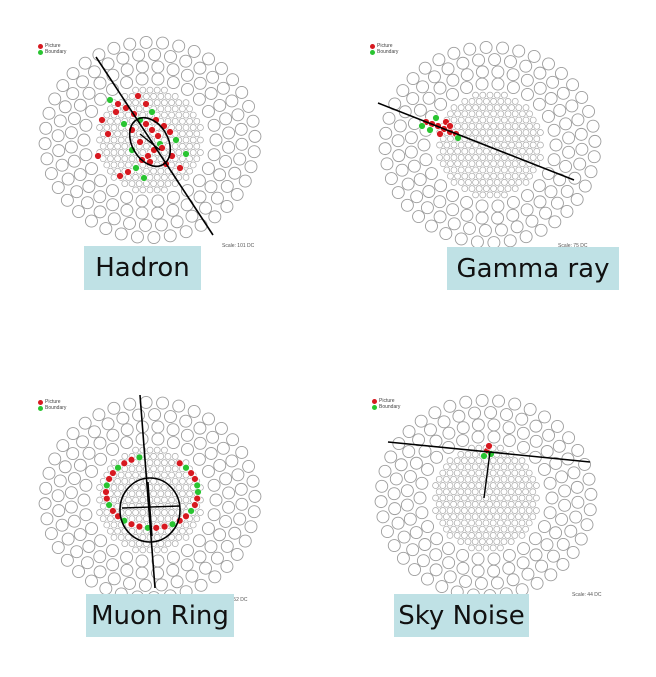  I want to click on scale-hadron: Scale: 101 DC, so click(238, 246).